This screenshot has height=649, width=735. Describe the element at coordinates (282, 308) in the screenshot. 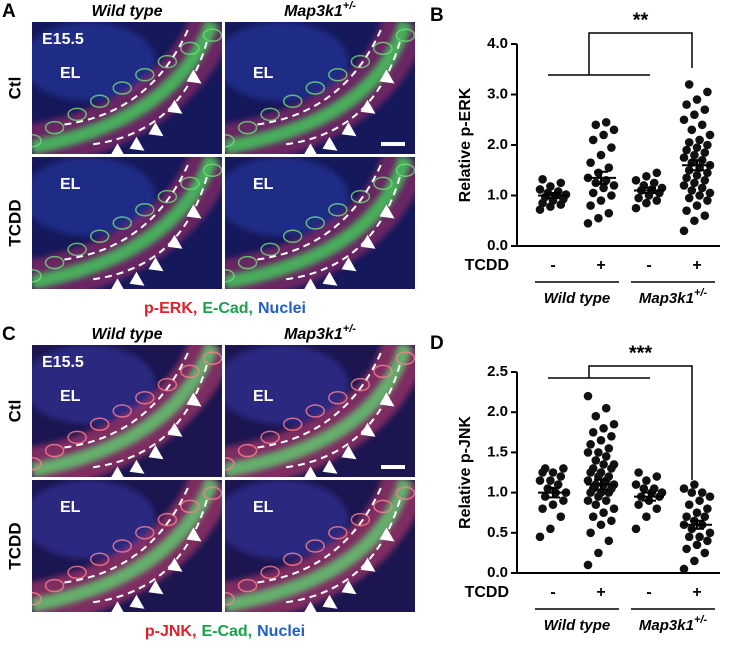

I see `stain-name: Nuclei` at that location.